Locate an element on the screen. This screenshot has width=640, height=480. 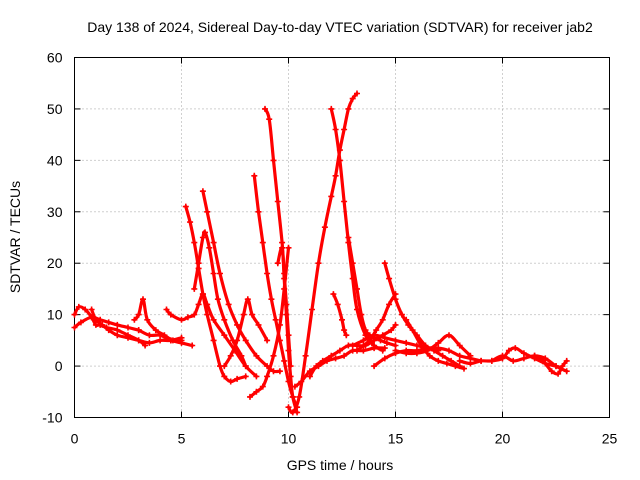
x-tick-label: 15 is located at coordinates (396, 439).